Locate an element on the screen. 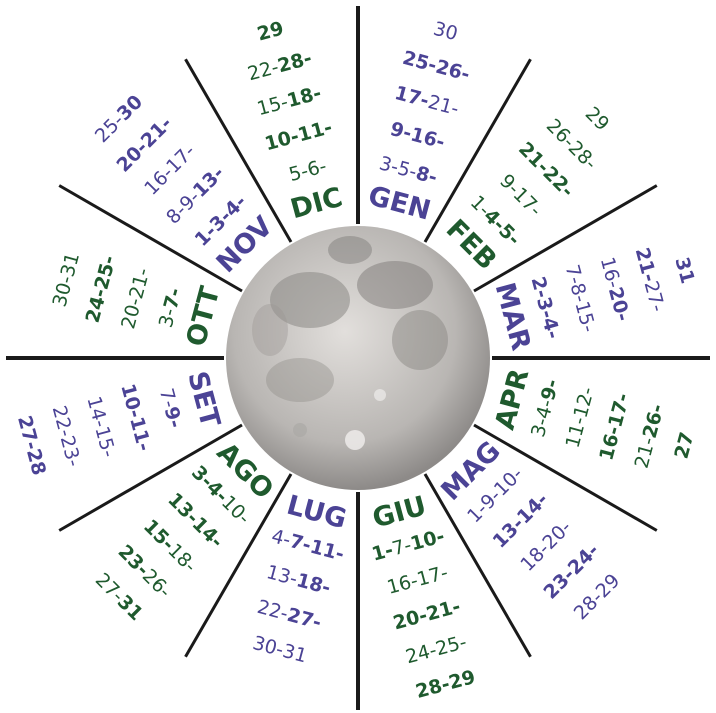  day-bold: 21- is located at coordinates (646, 264).